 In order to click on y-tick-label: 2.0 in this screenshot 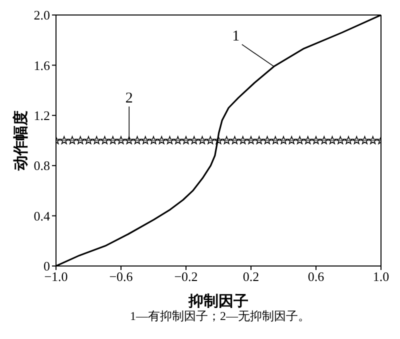, I will do `click(42, 15)`.